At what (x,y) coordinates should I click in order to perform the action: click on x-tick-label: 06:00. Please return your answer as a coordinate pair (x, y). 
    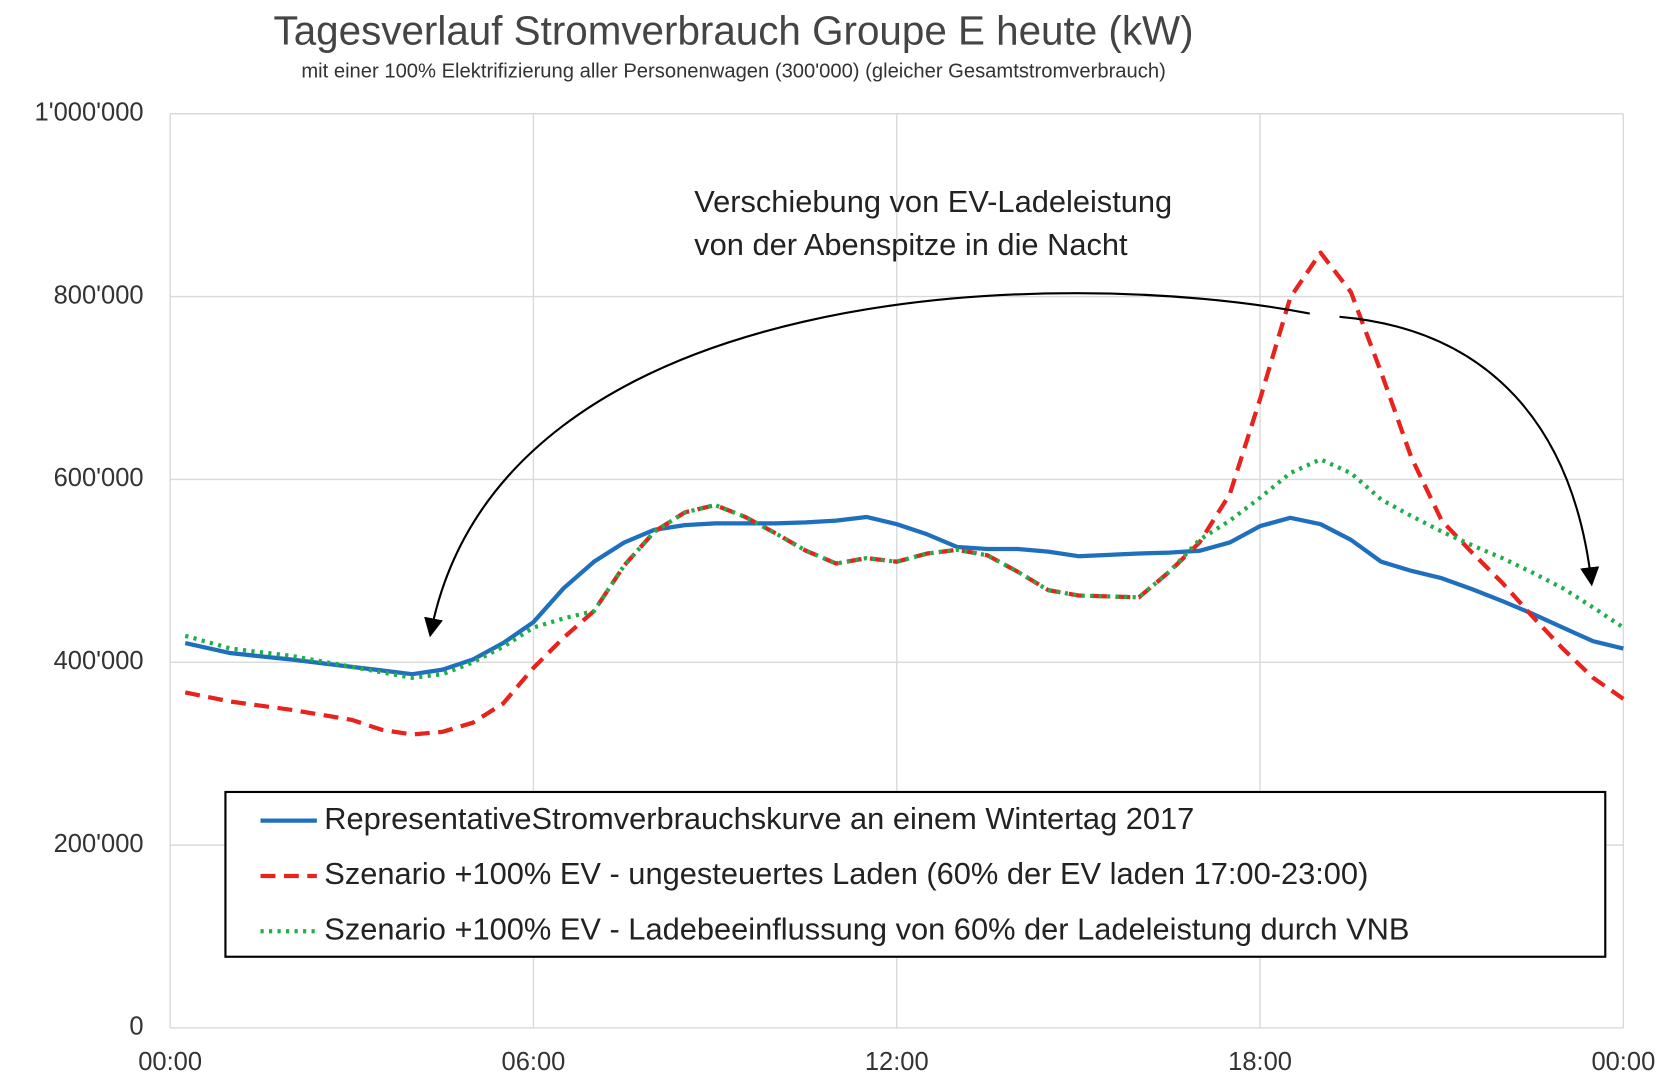
    Looking at the image, I should click on (534, 1062).